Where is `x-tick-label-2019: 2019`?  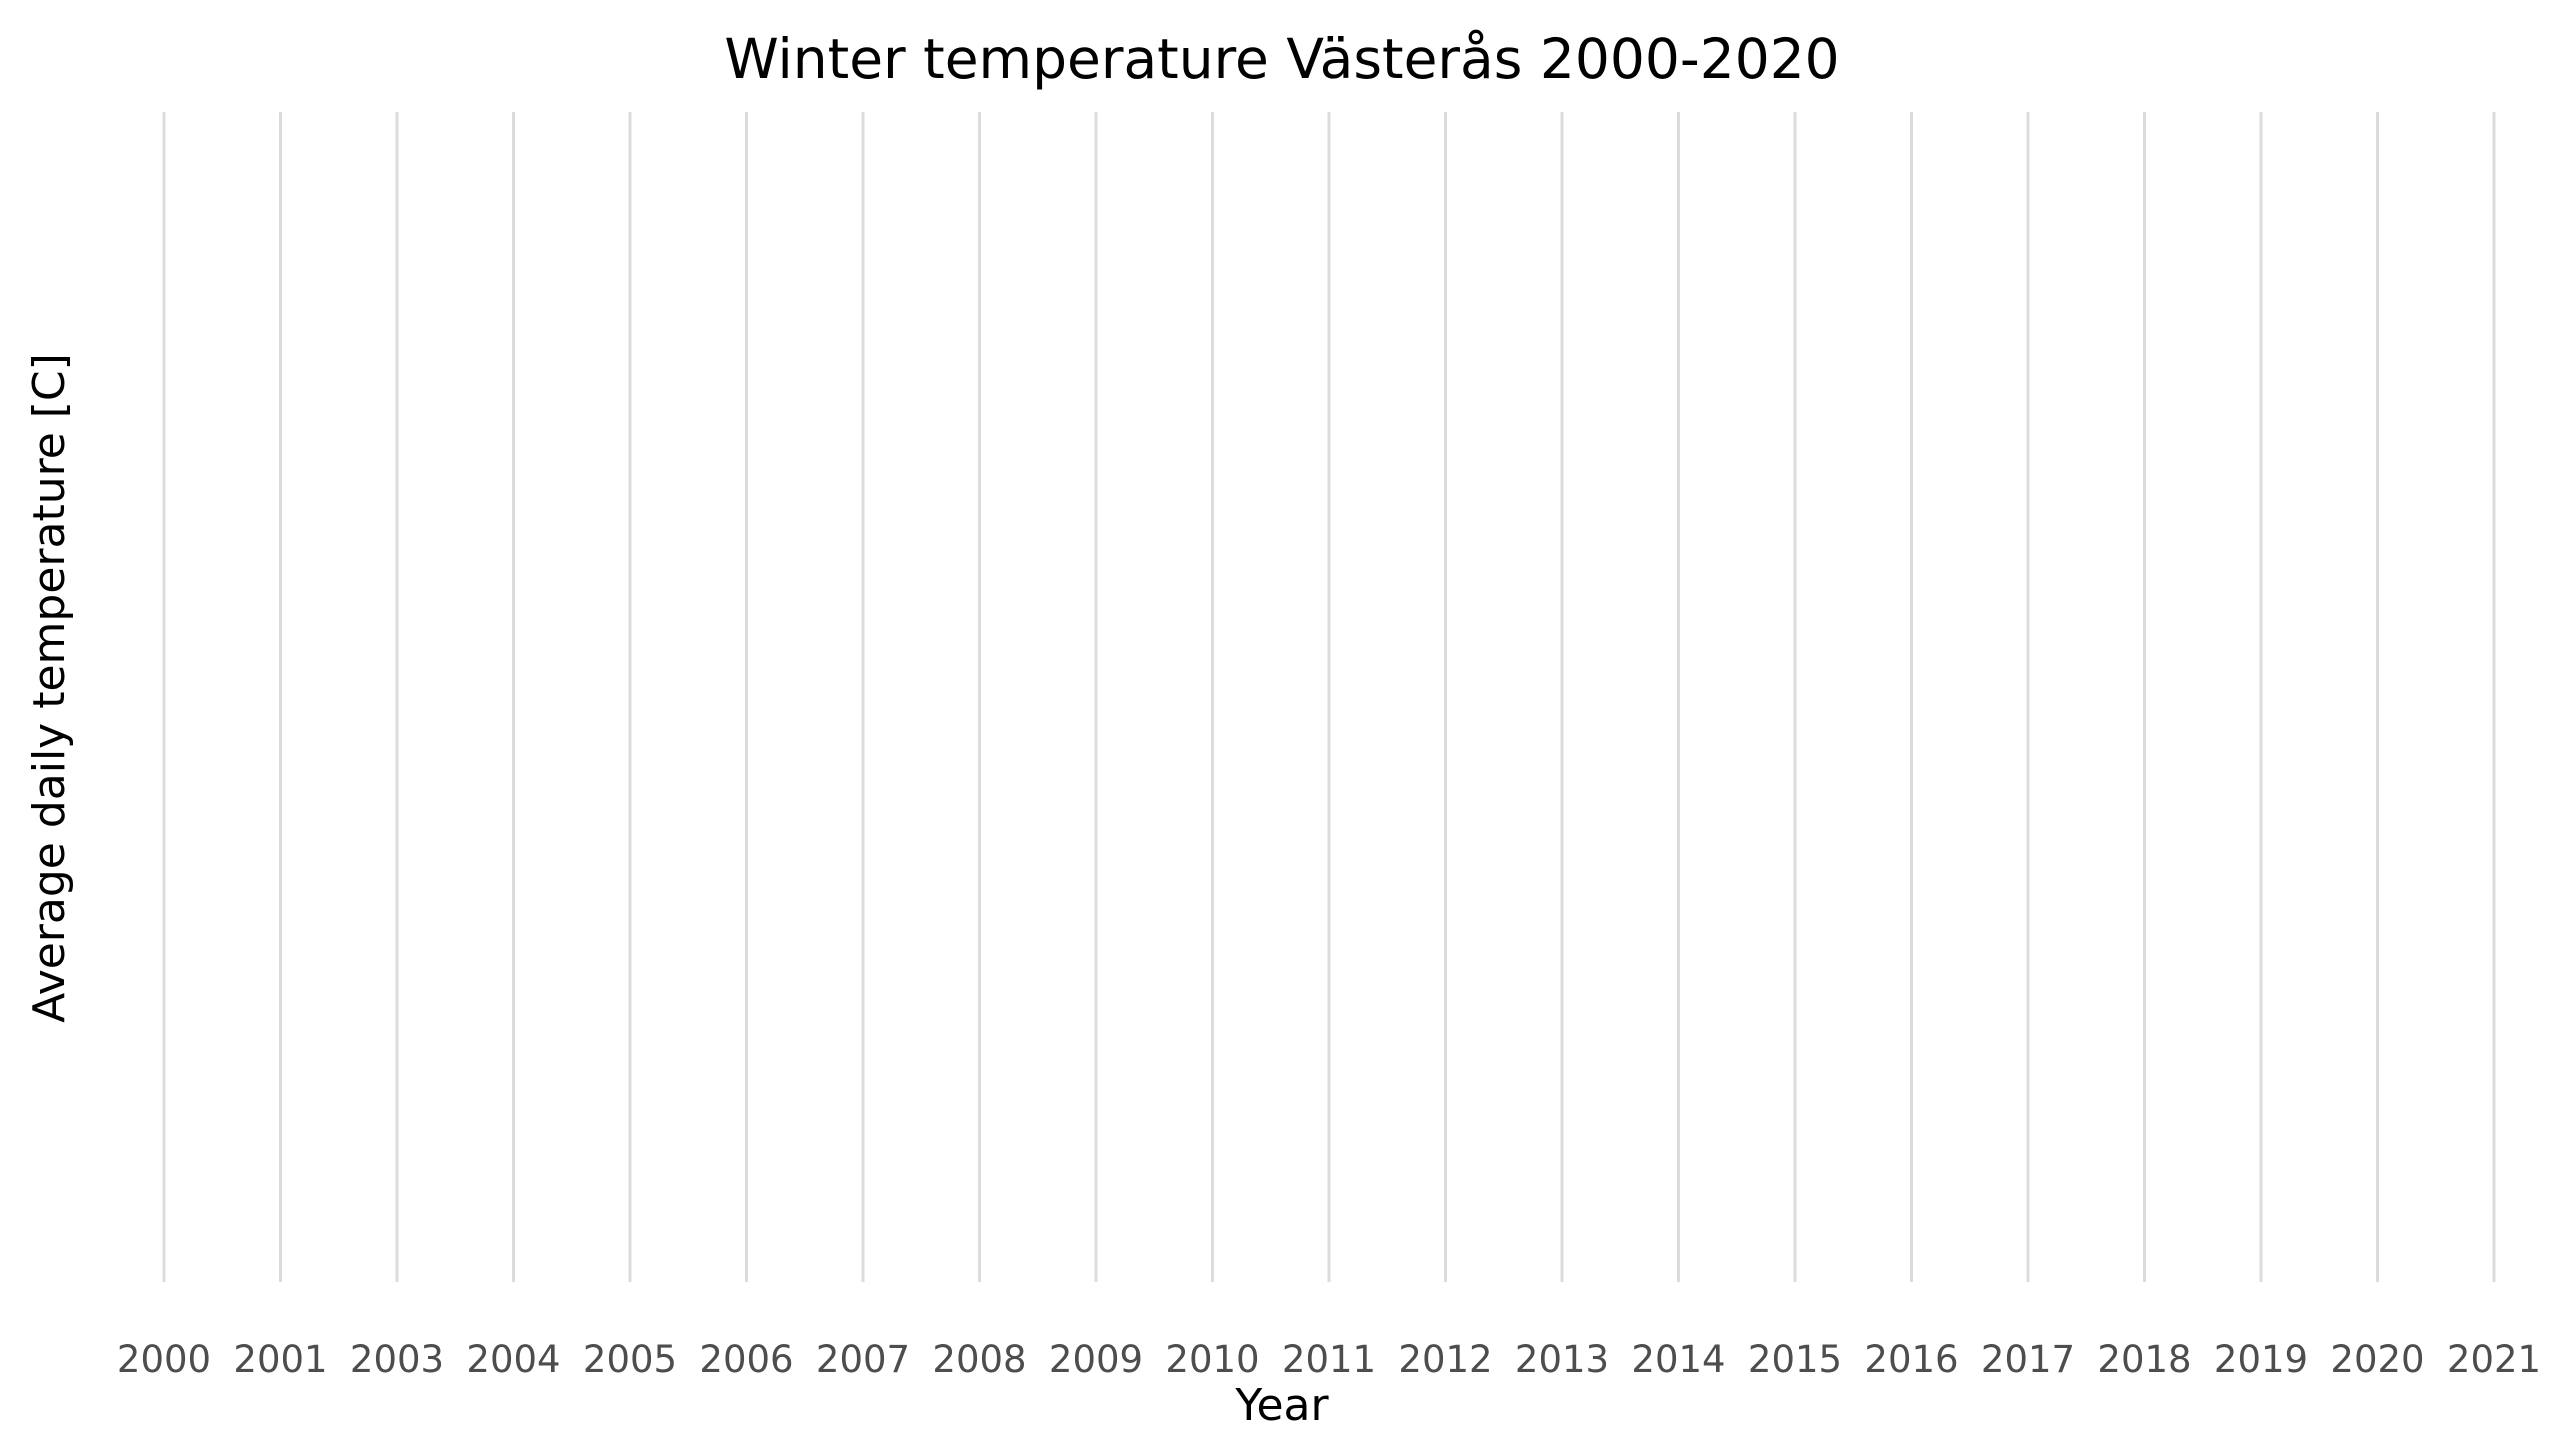 x-tick-label-2019: 2019 is located at coordinates (2261, 1359).